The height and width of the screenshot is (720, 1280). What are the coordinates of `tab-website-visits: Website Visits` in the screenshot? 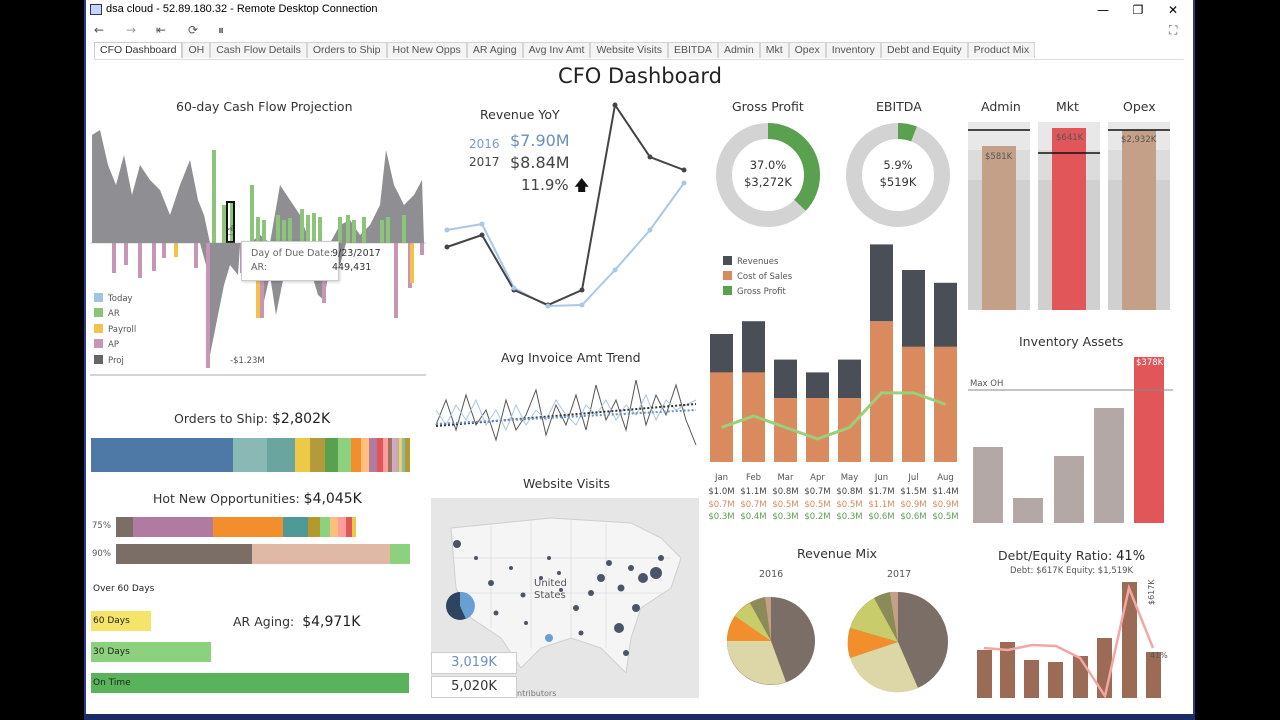 It's located at (629, 50).